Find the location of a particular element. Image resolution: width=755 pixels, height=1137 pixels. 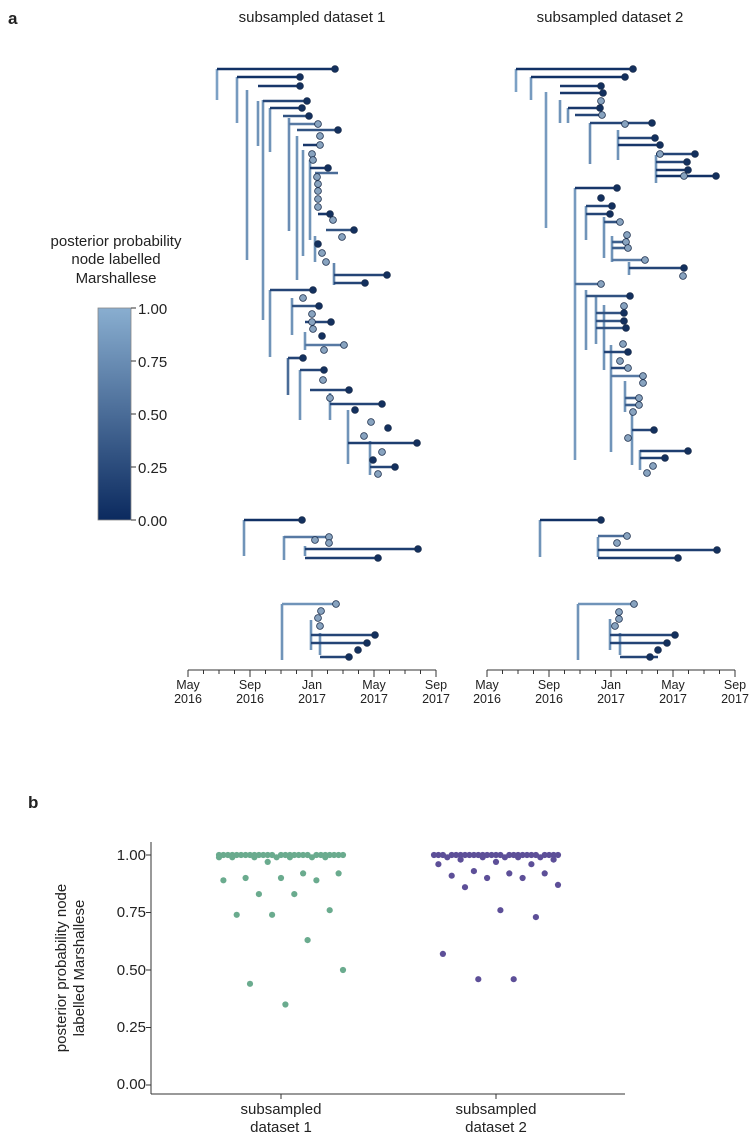

legend-title-line2: node labelled is located at coordinates (115, 259).